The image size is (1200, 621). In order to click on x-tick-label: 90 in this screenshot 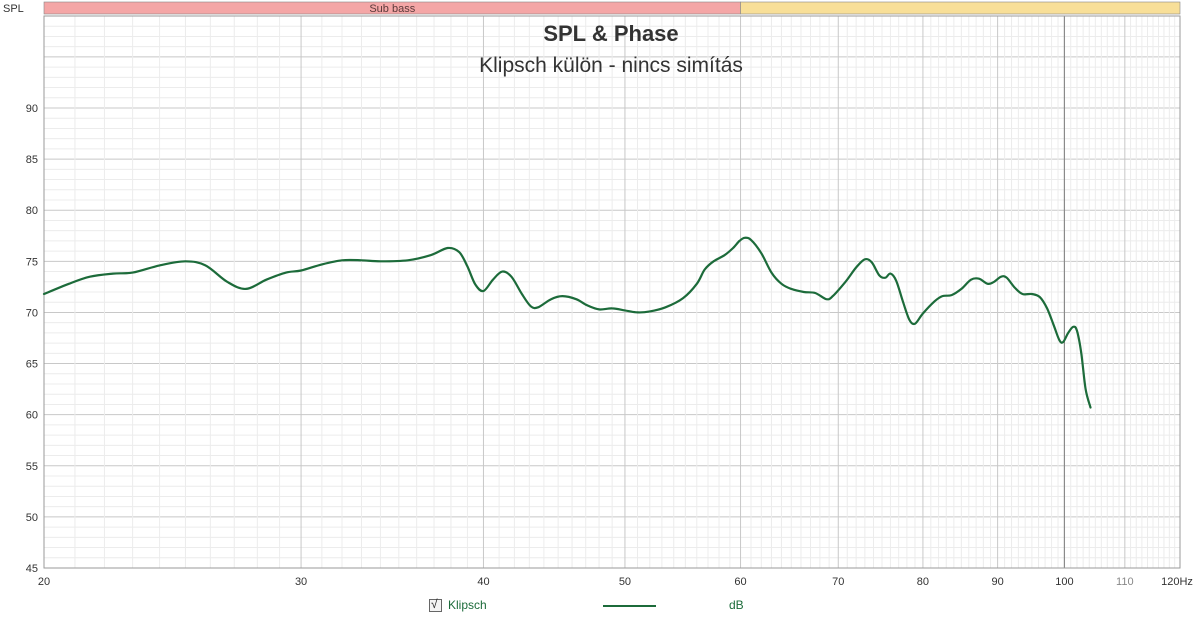, I will do `click(997, 582)`.